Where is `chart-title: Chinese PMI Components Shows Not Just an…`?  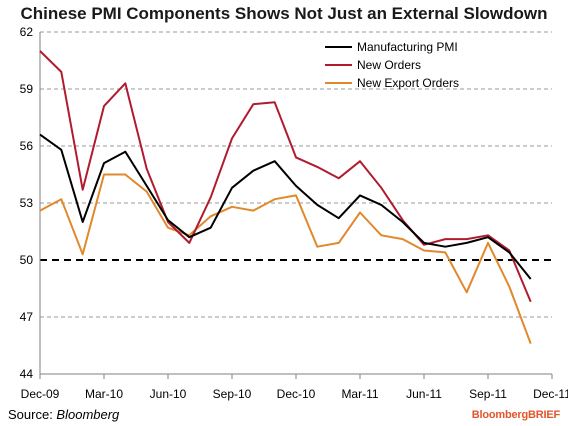
chart-title: Chinese PMI Components Shows Not Just an… is located at coordinates (284, 13).